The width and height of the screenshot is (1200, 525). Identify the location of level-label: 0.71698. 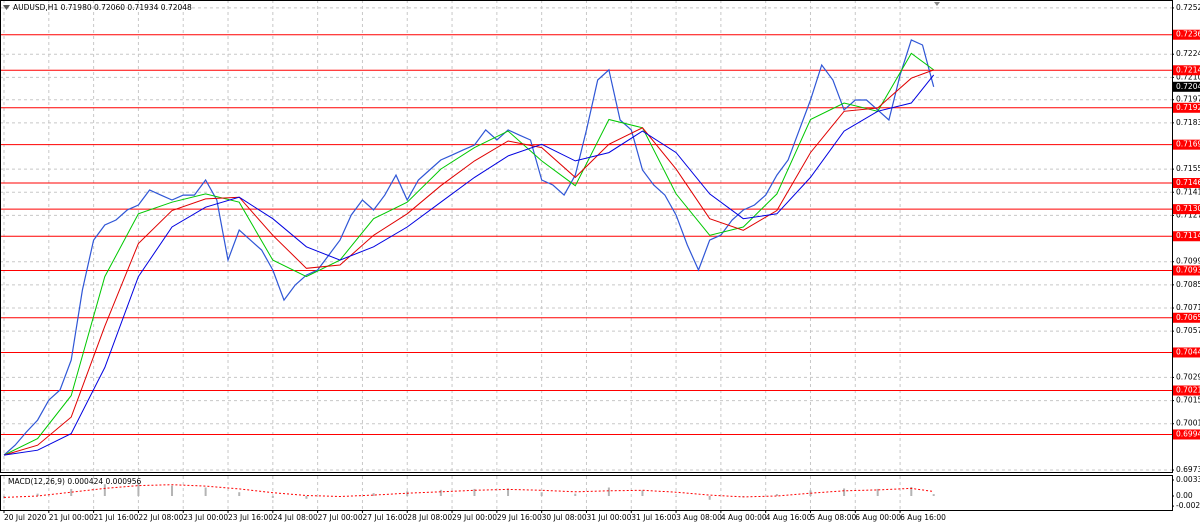
(1188, 144).